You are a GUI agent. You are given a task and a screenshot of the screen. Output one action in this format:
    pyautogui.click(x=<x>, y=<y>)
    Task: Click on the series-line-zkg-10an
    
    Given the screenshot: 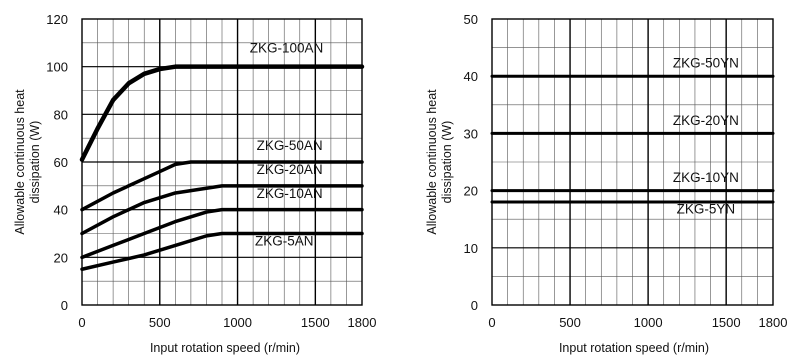 What is the action you would take?
    pyautogui.click(x=222, y=233)
    